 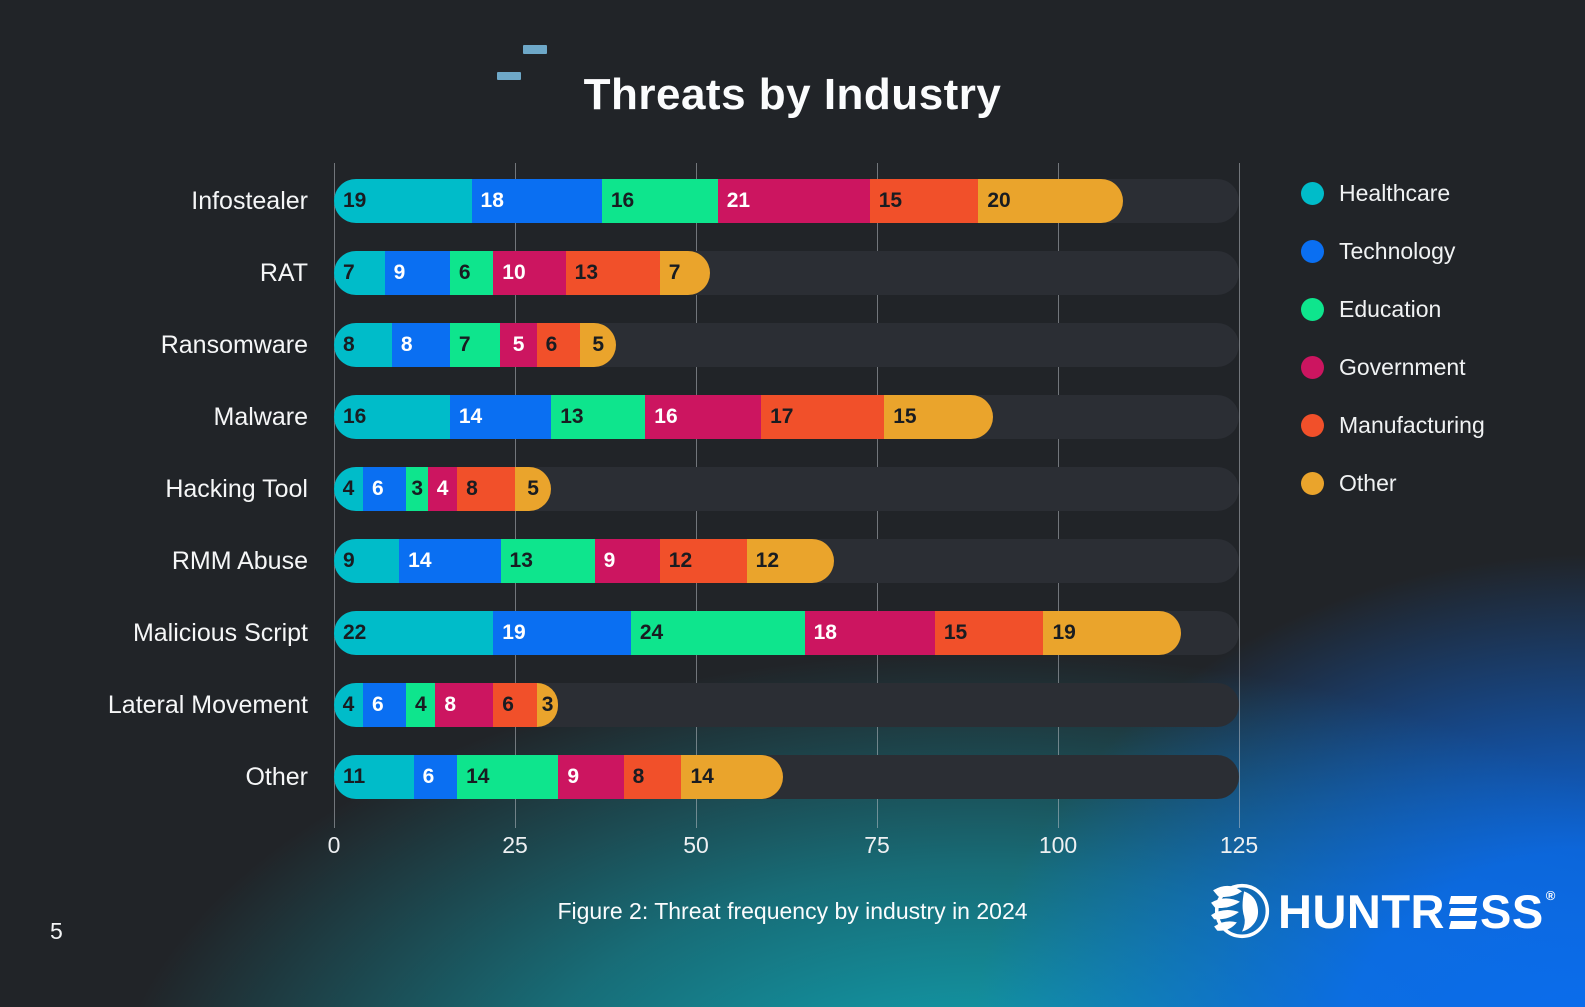 I want to click on category-label: Ransomware, so click(x=234, y=344).